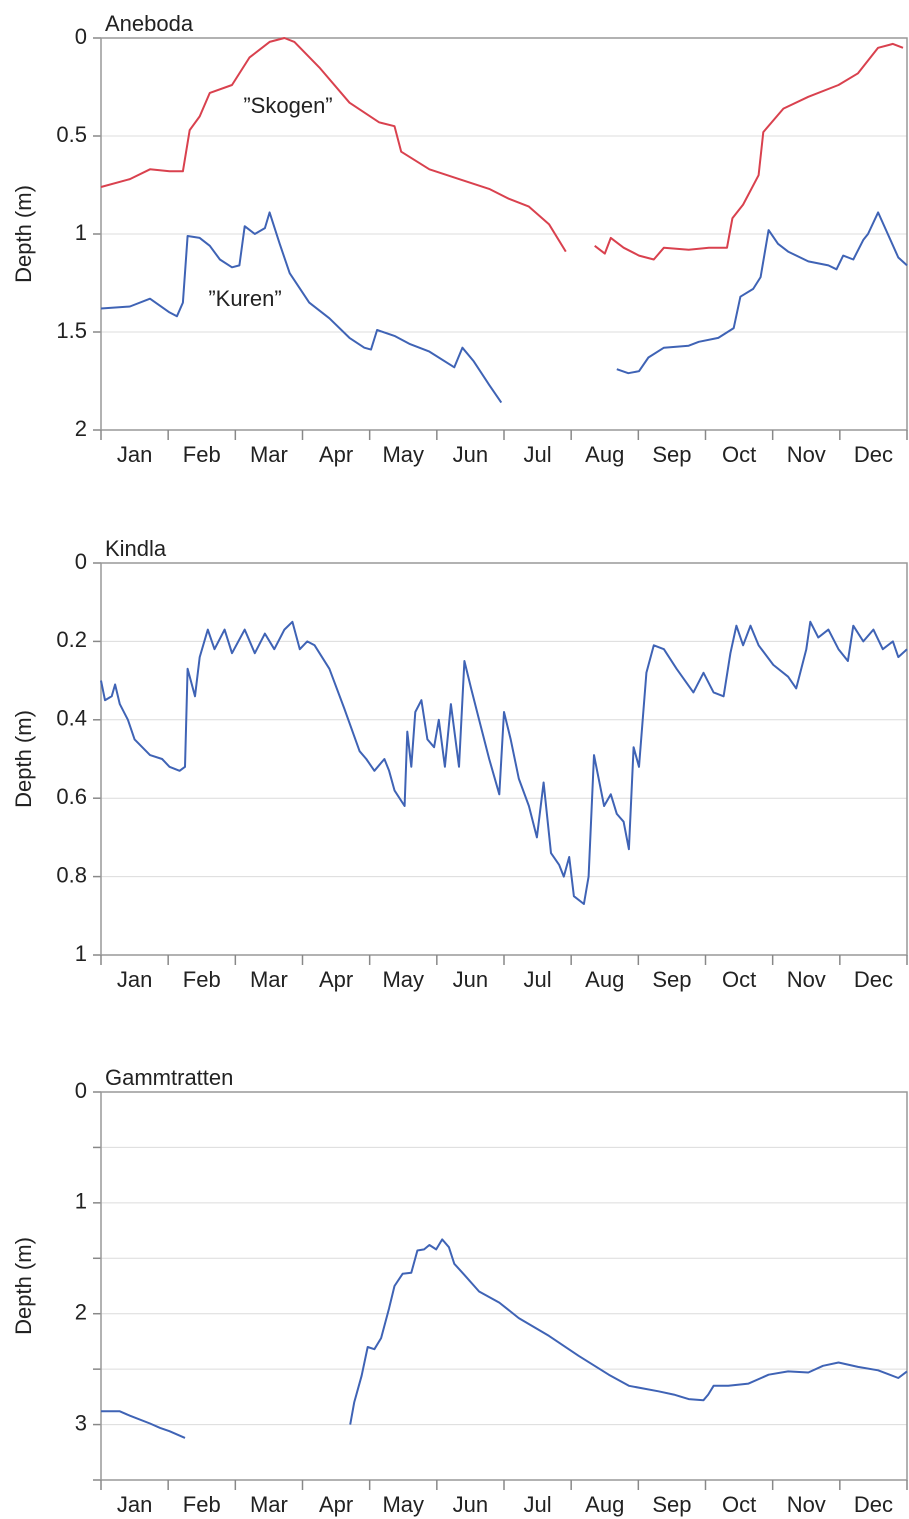  I want to click on panel-title: Gammtratten, so click(169, 1077).